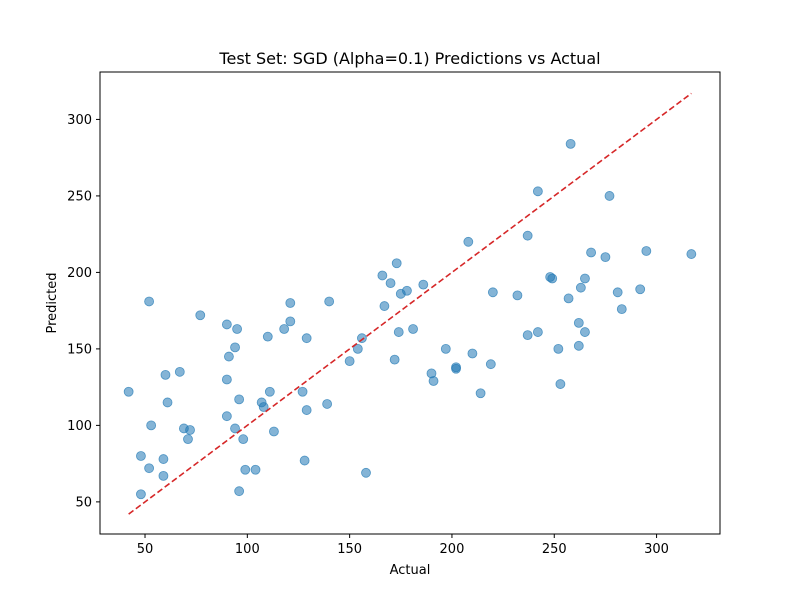 The height and width of the screenshot is (600, 800). I want to click on y-tick-label: 150, so click(79, 349).